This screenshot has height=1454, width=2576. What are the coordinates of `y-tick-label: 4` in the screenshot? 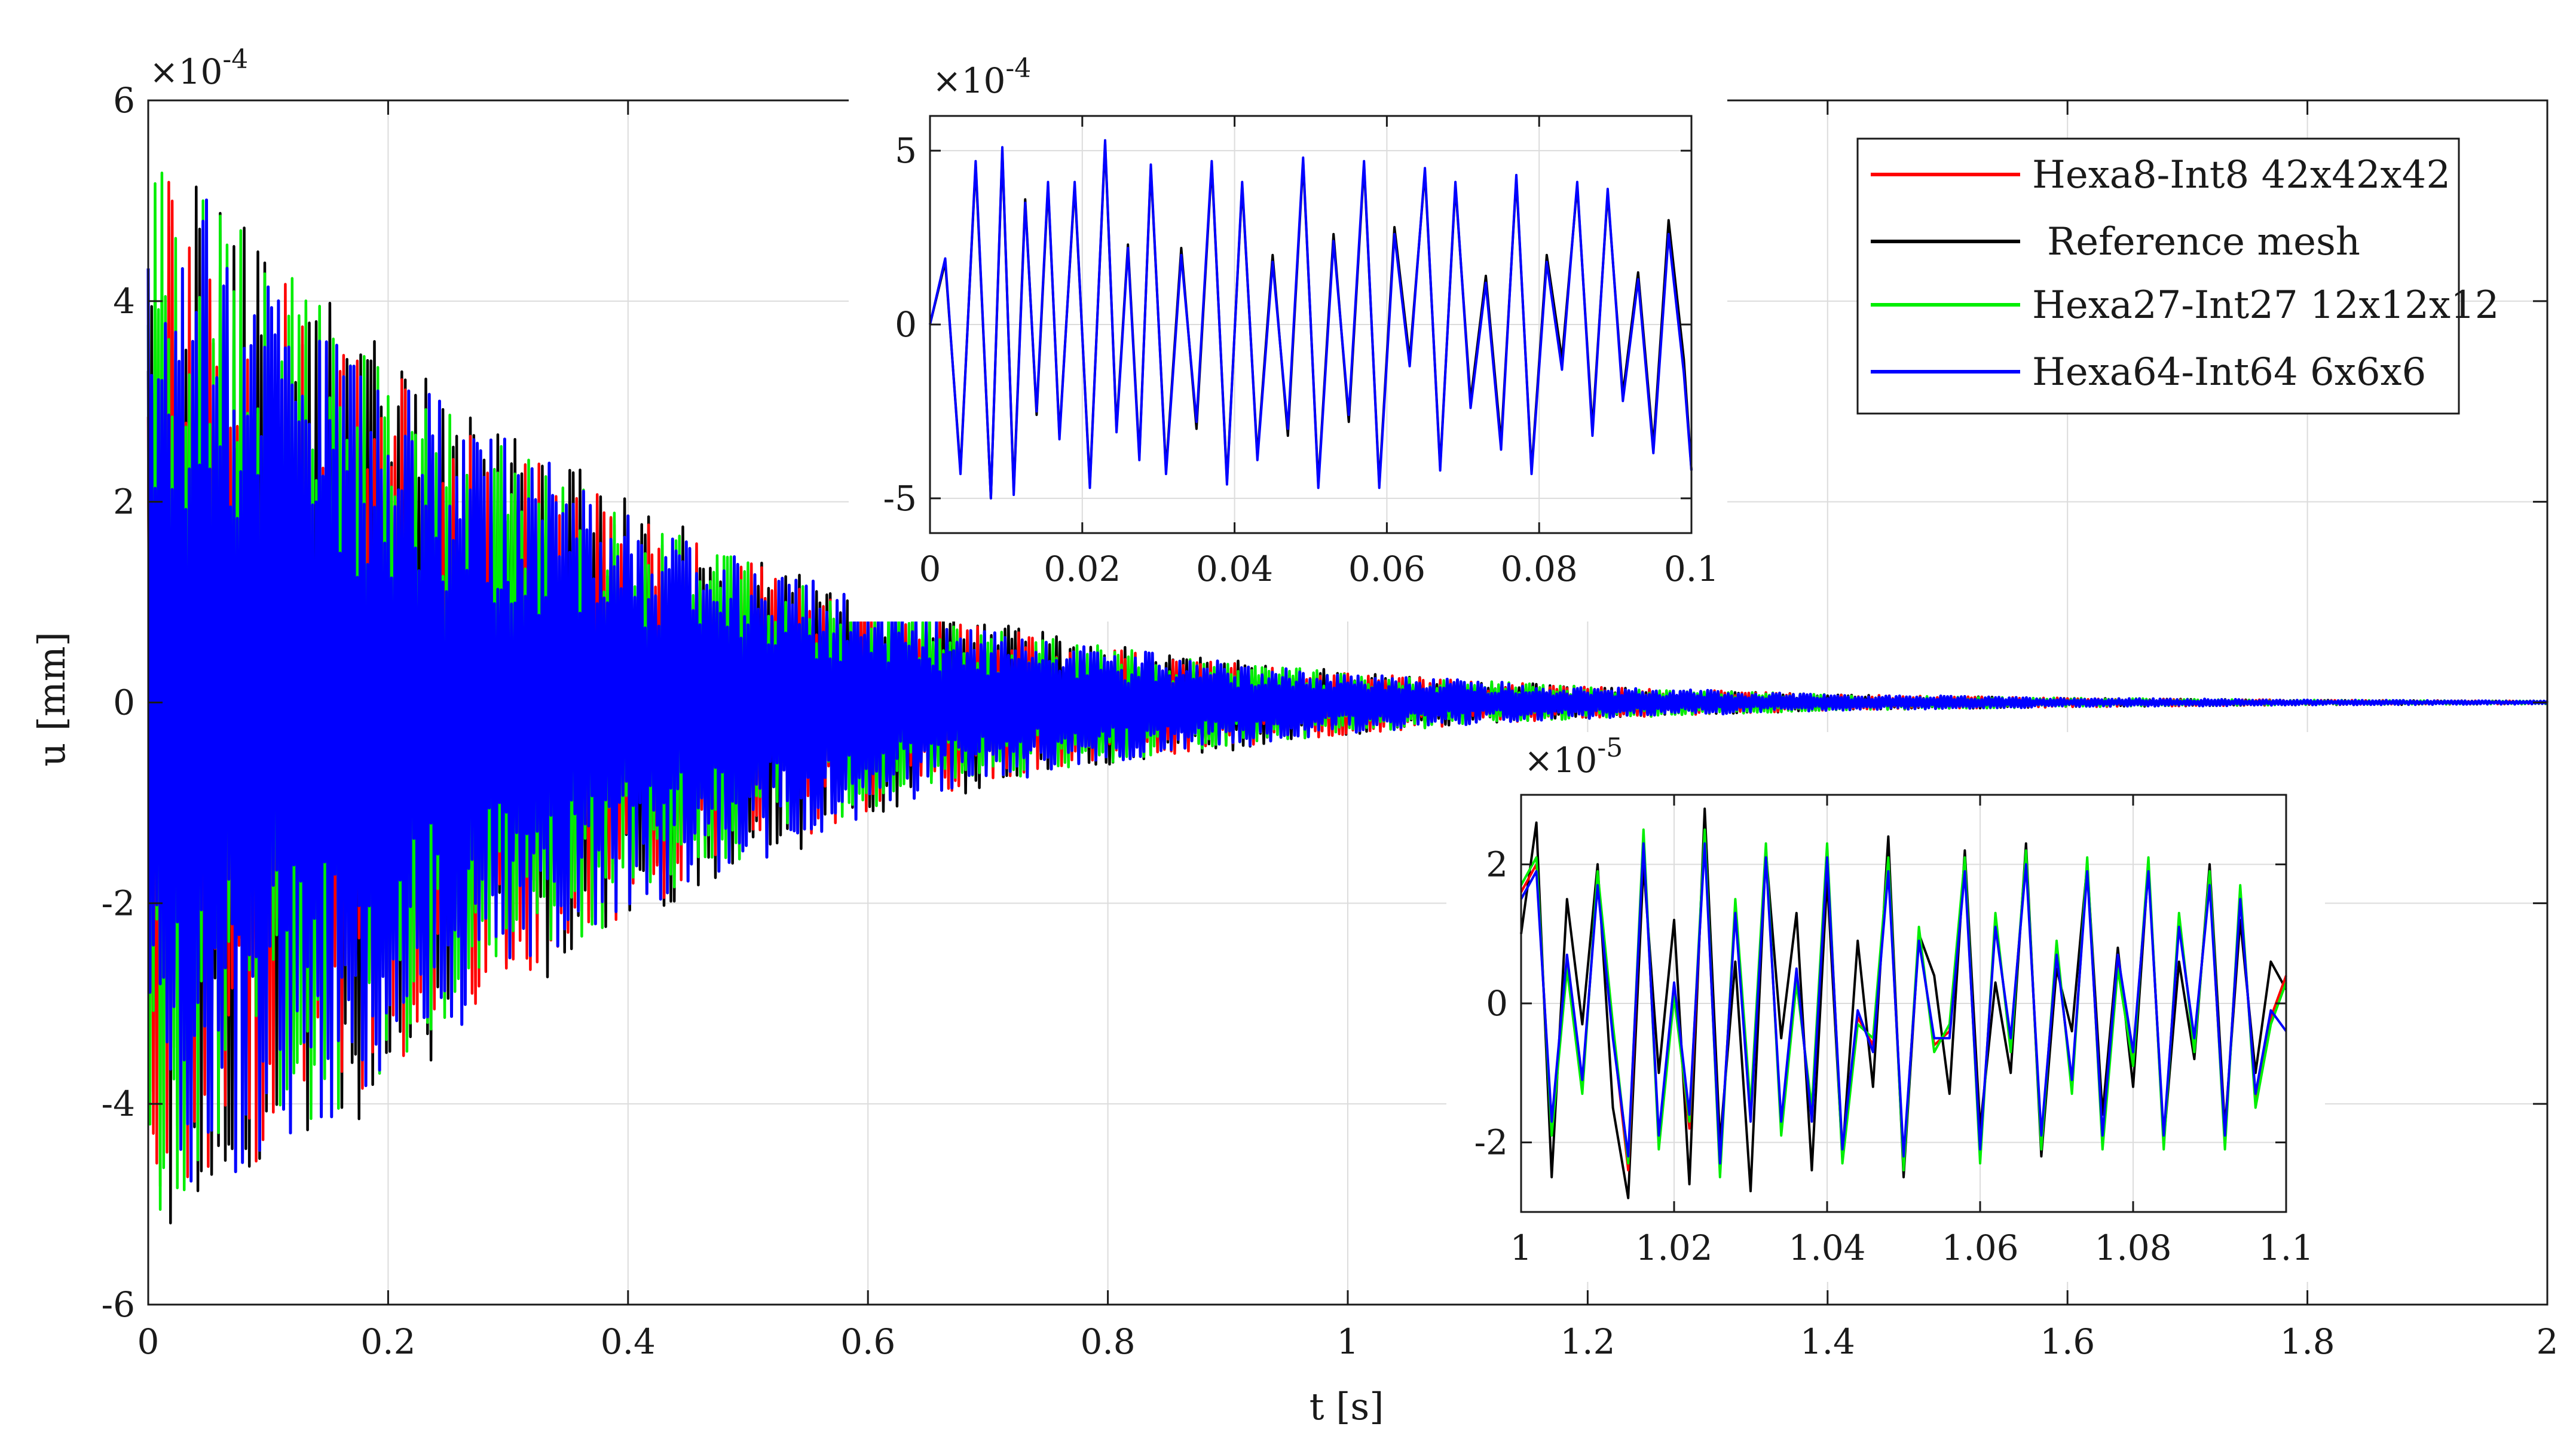 It's located at (124, 301).